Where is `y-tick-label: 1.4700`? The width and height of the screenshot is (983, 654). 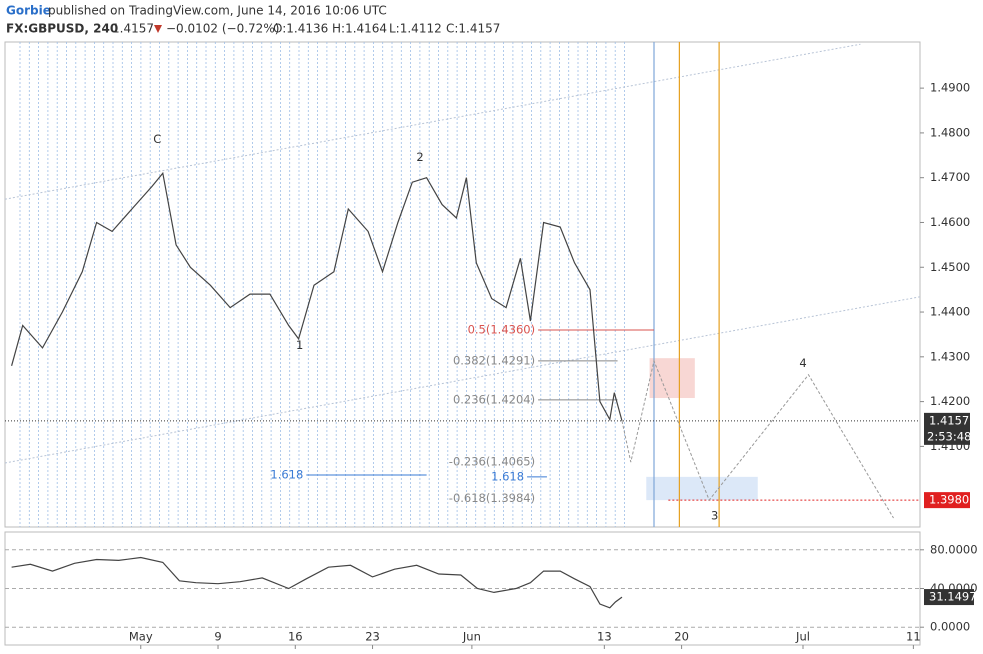
y-tick-label: 1.4700 is located at coordinates (950, 177).